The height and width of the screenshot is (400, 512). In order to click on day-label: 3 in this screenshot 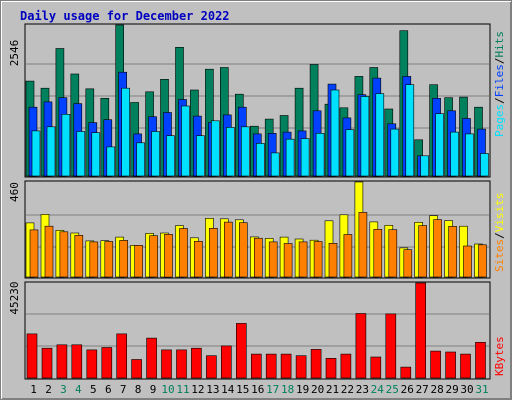, I will do `click(63, 389)`.